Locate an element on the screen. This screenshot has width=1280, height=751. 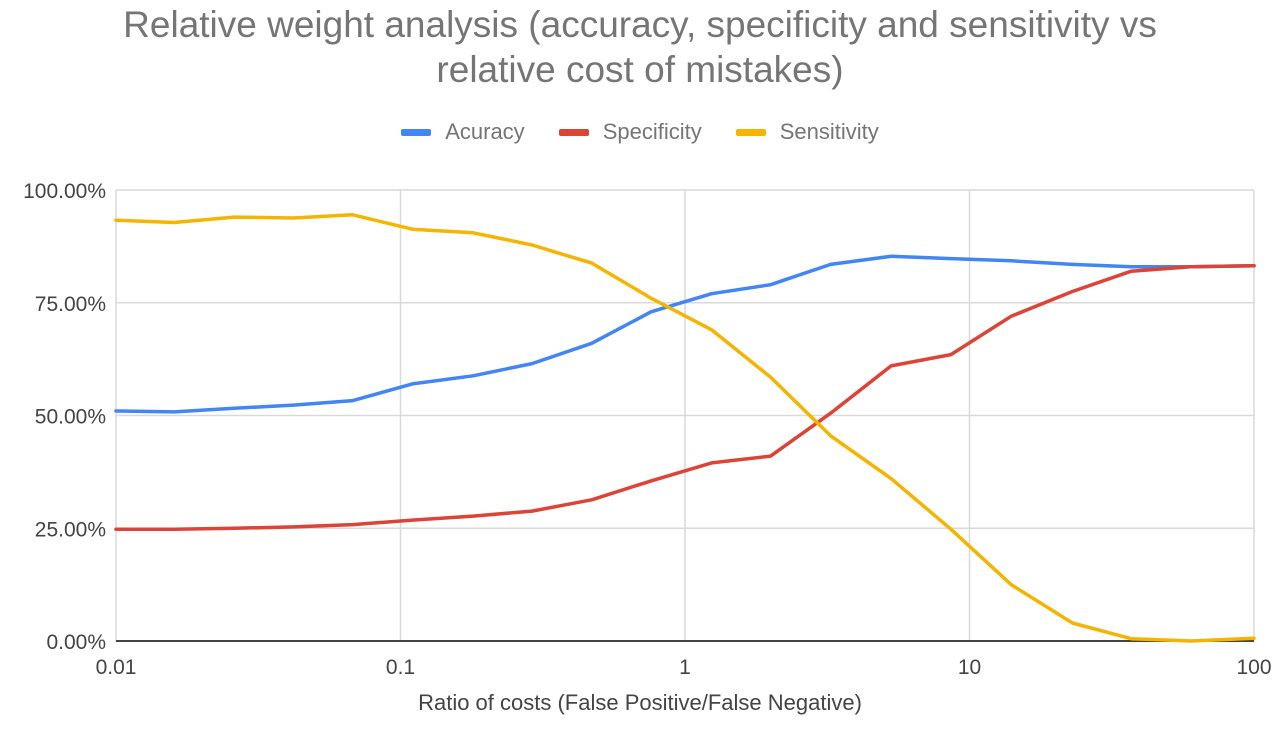
x-tick-label: 0.1 is located at coordinates (400, 667).